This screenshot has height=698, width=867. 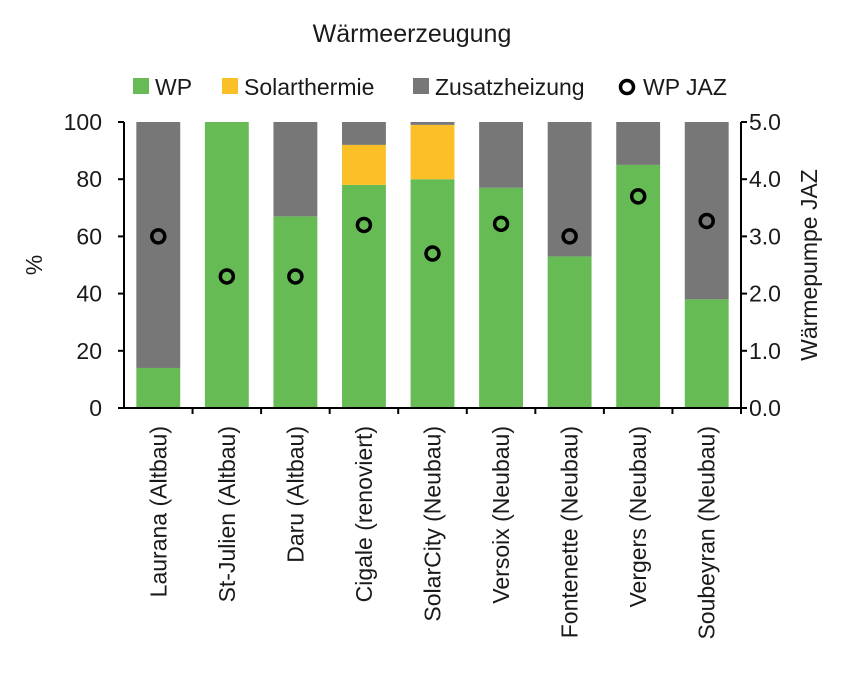 What do you see at coordinates (89, 179) in the screenshot?
I see `left-tick-label: 80` at bounding box center [89, 179].